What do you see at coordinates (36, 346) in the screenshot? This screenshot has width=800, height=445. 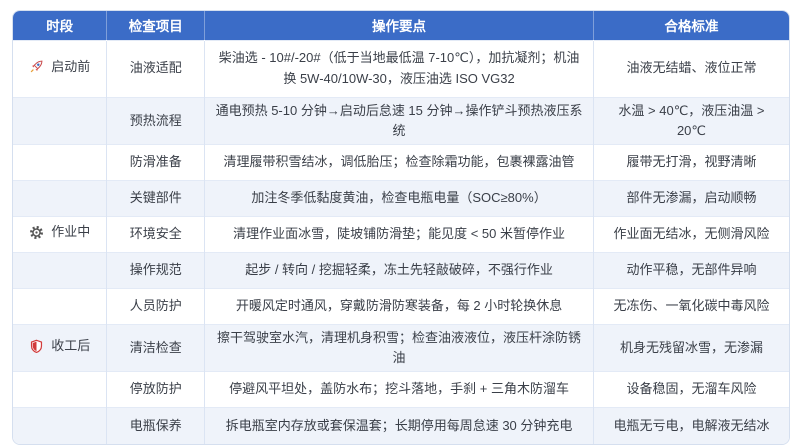 I see `shield-icon` at bounding box center [36, 346].